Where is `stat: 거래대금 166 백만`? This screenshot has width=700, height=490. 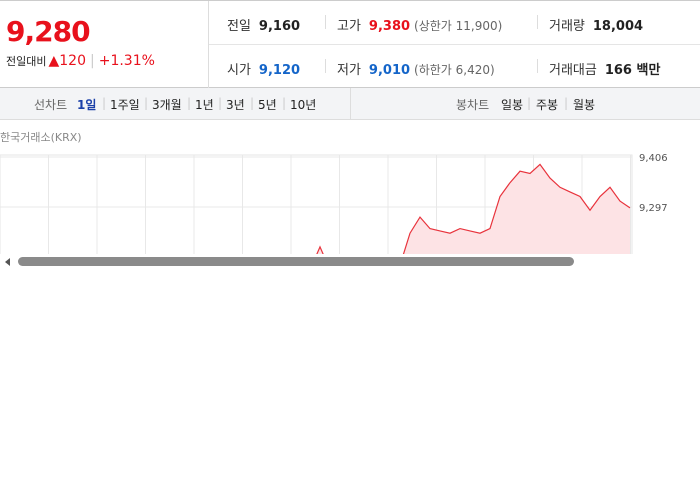 stat: 거래대금 166 백만 is located at coordinates (604, 68).